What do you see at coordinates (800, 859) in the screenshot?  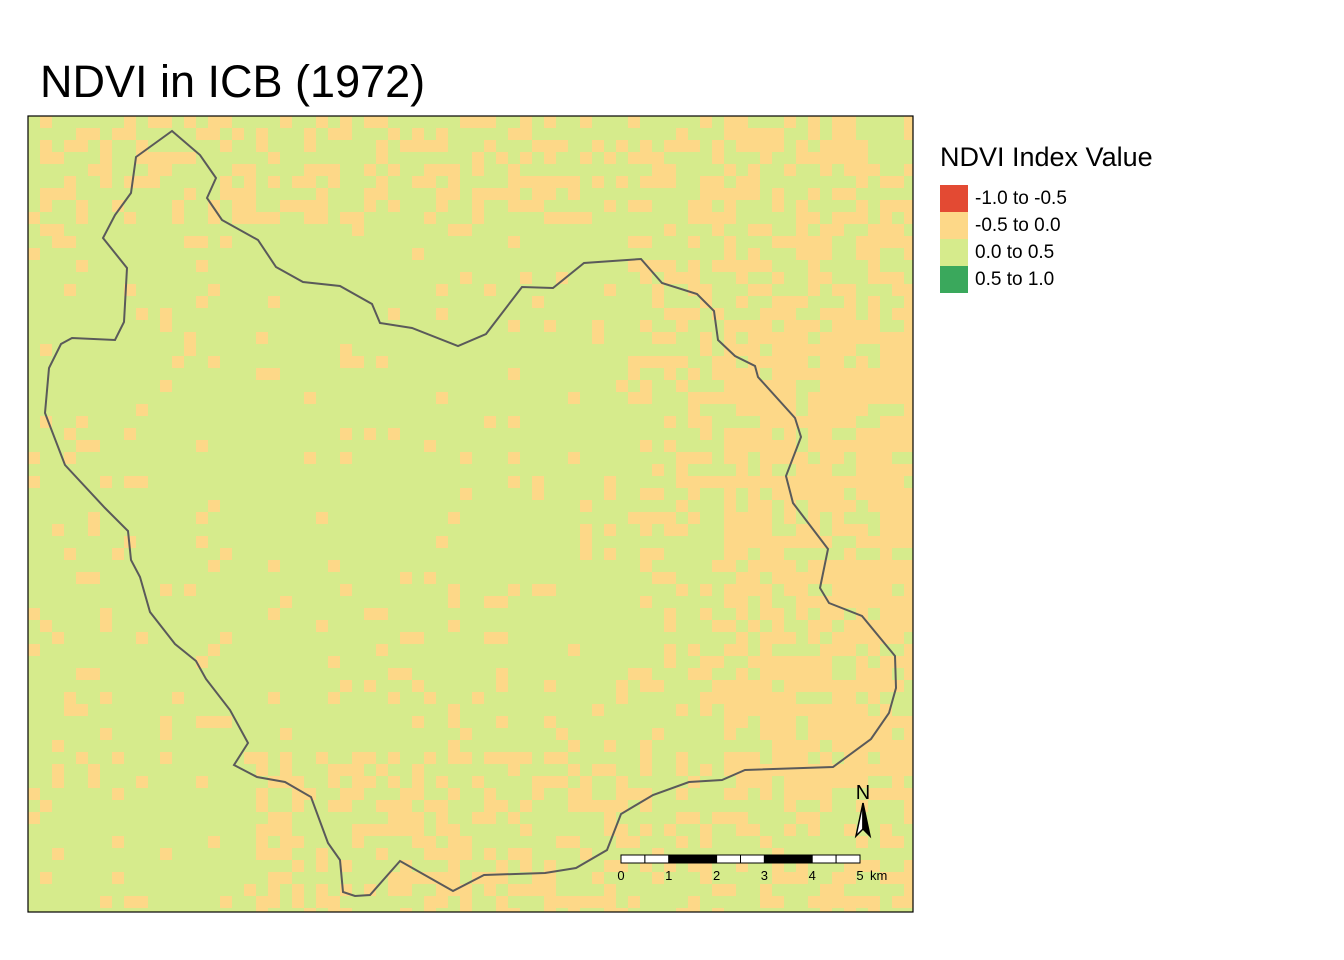 I see `scale-bar-segment` at bounding box center [800, 859].